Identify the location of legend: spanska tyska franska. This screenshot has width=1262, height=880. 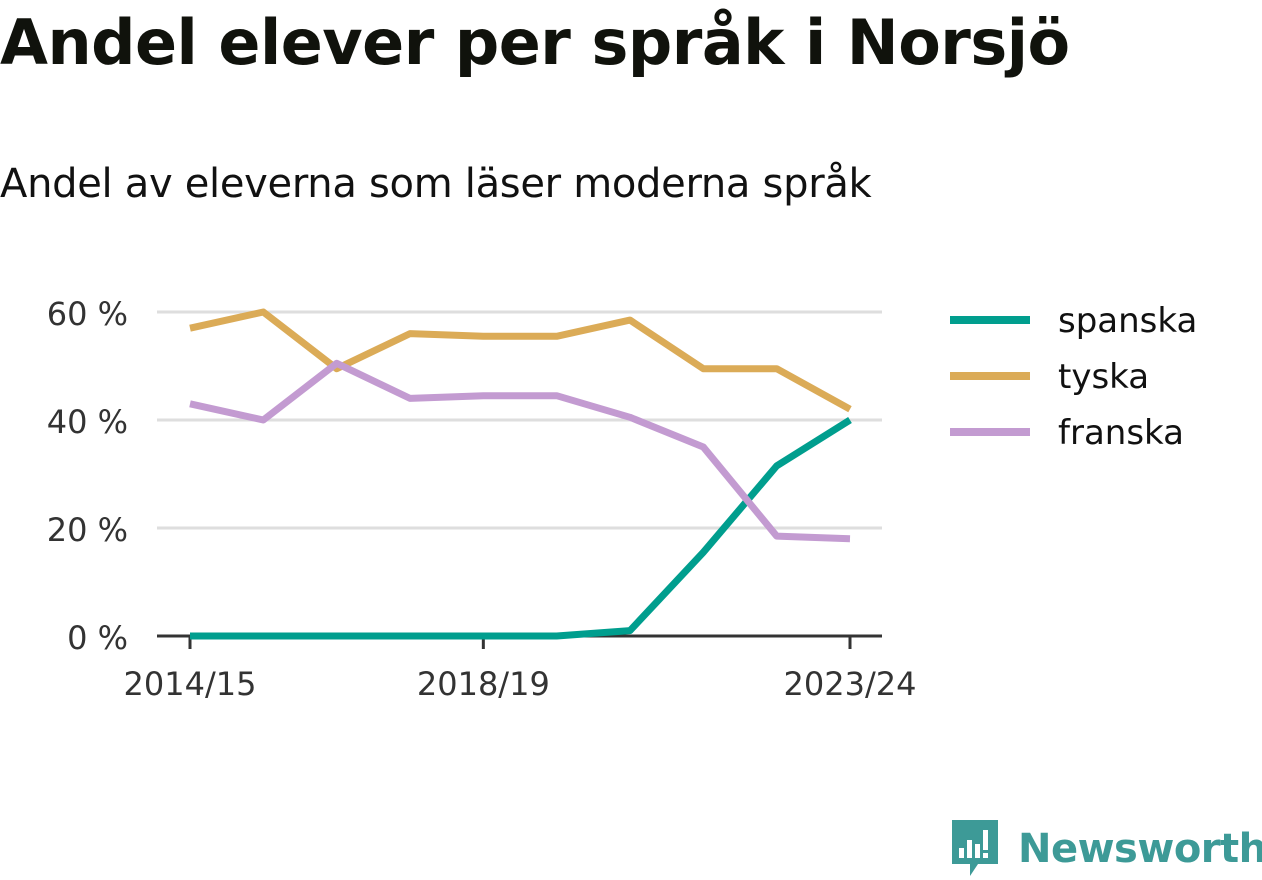
(1073, 377).